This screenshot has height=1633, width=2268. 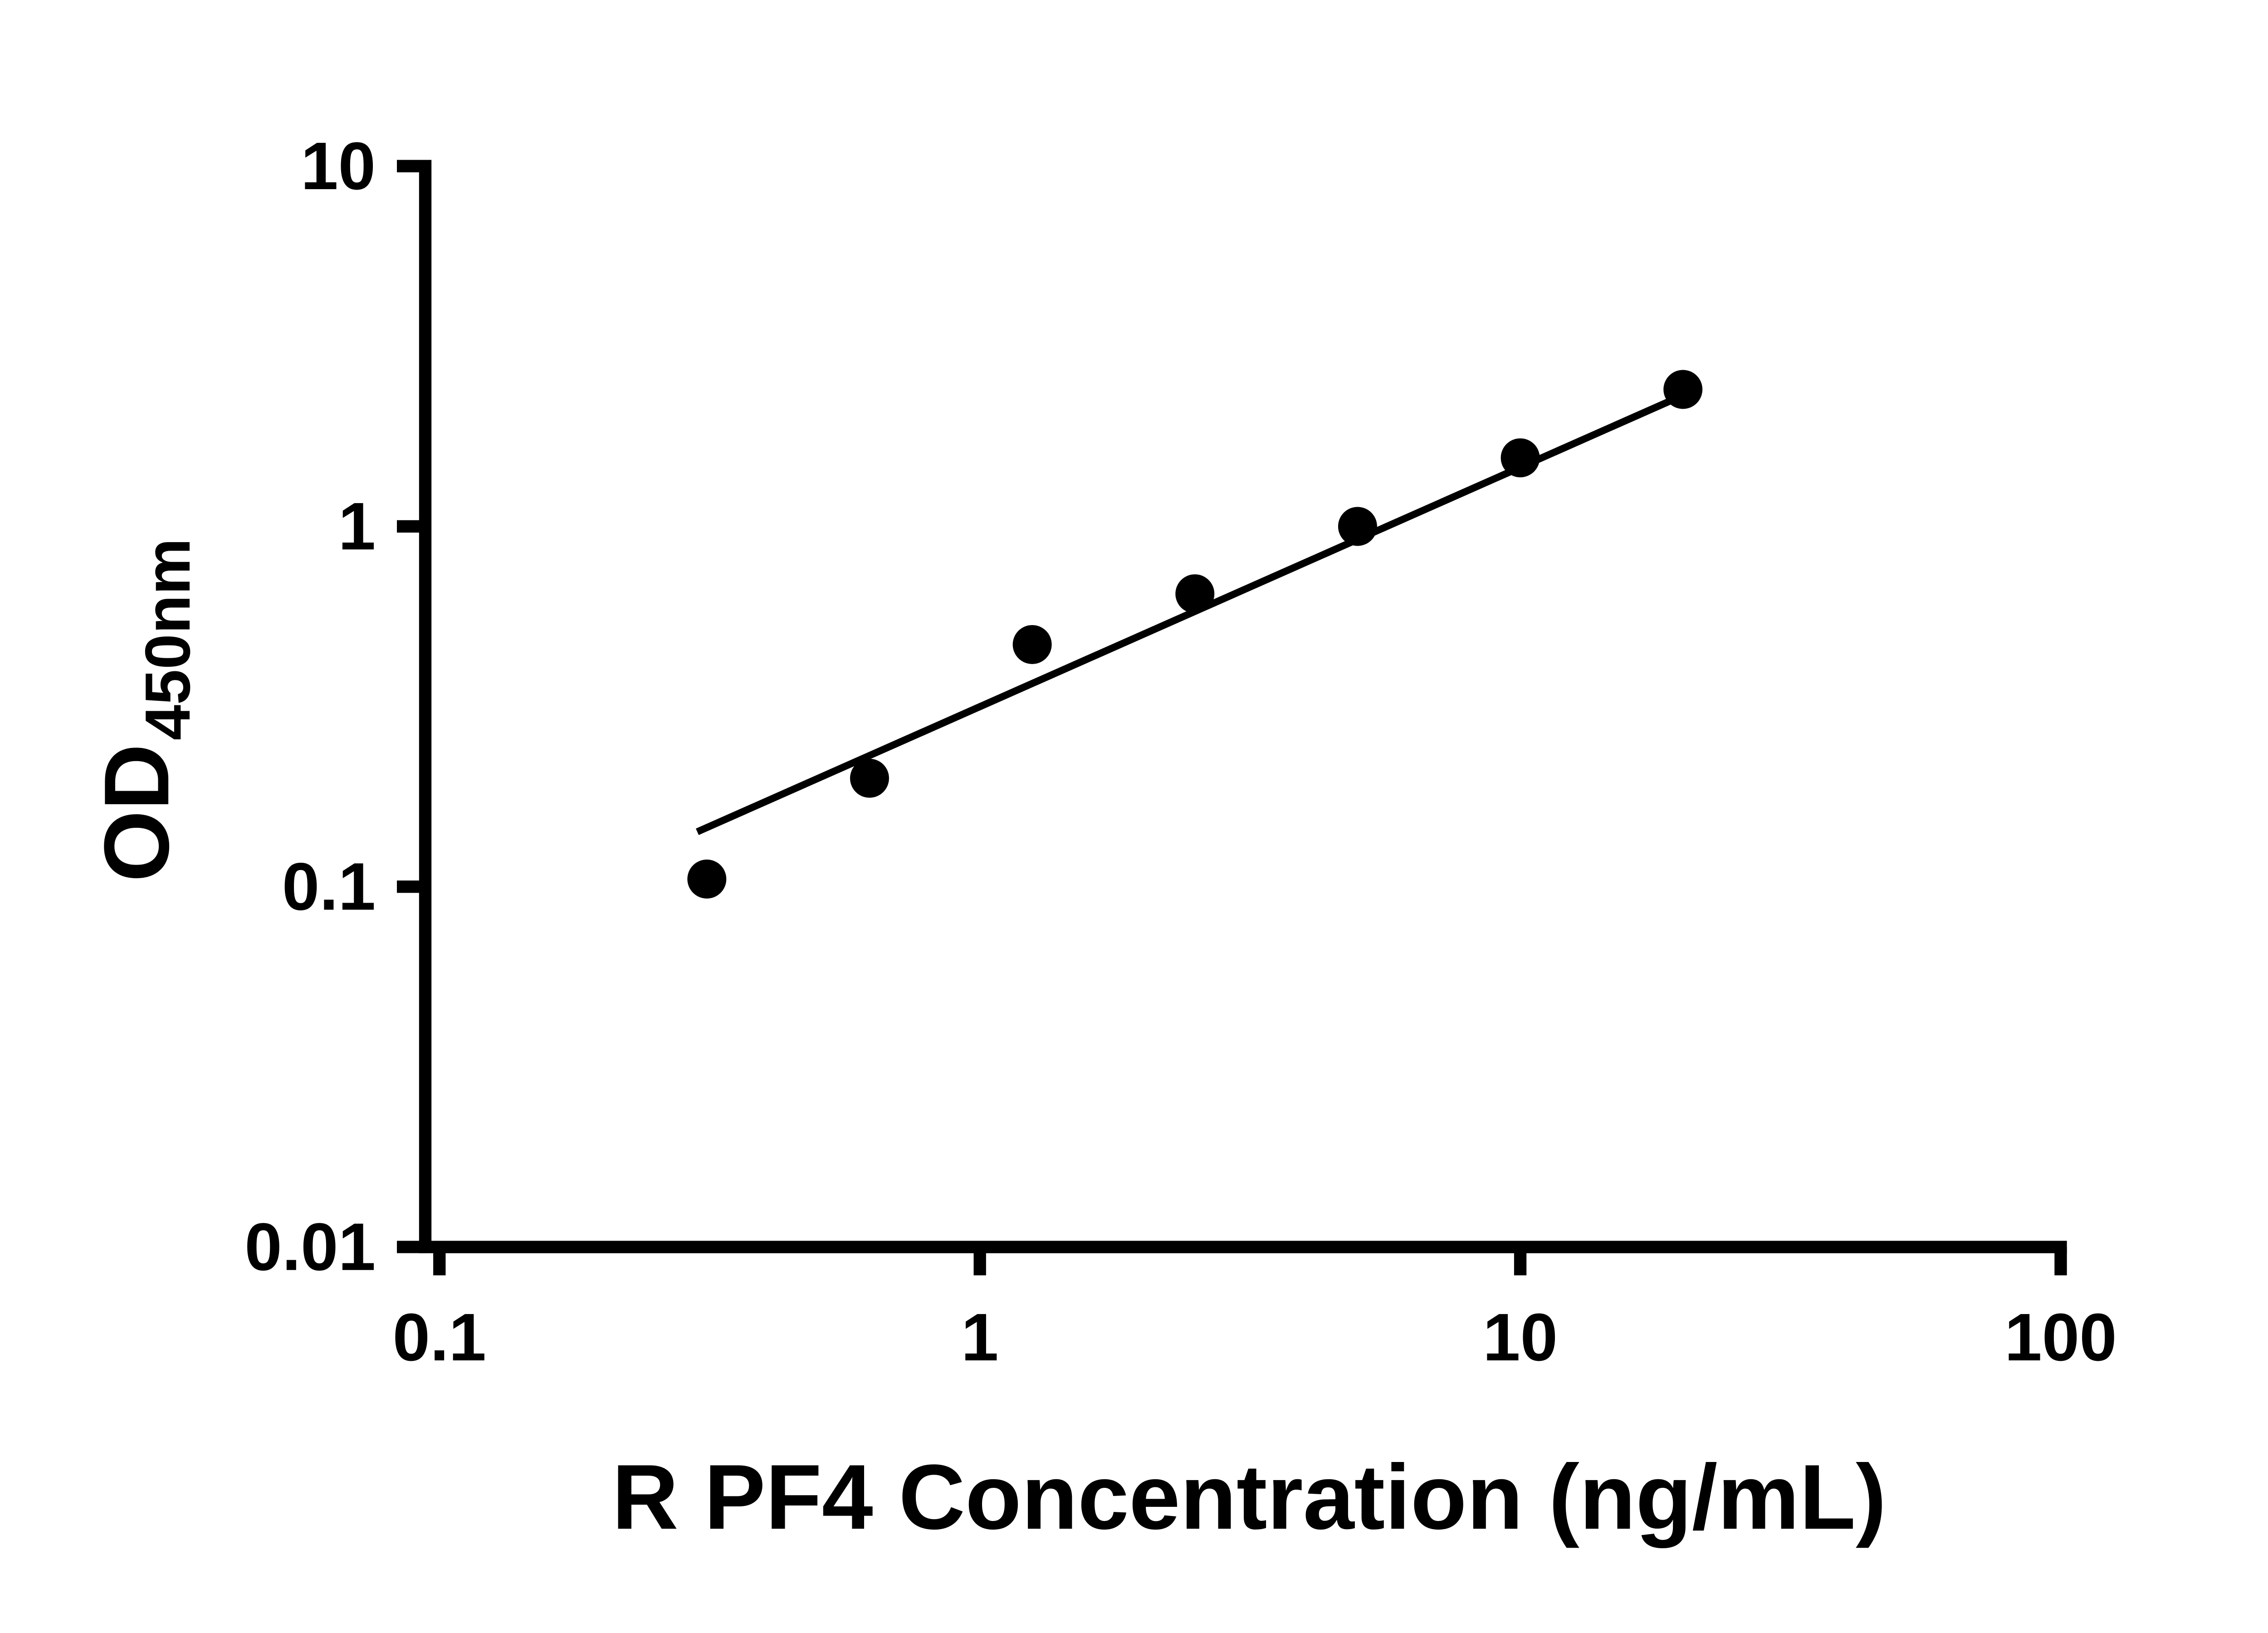 What do you see at coordinates (1521, 1337) in the screenshot?
I see `x-tick-label: 10` at bounding box center [1521, 1337].